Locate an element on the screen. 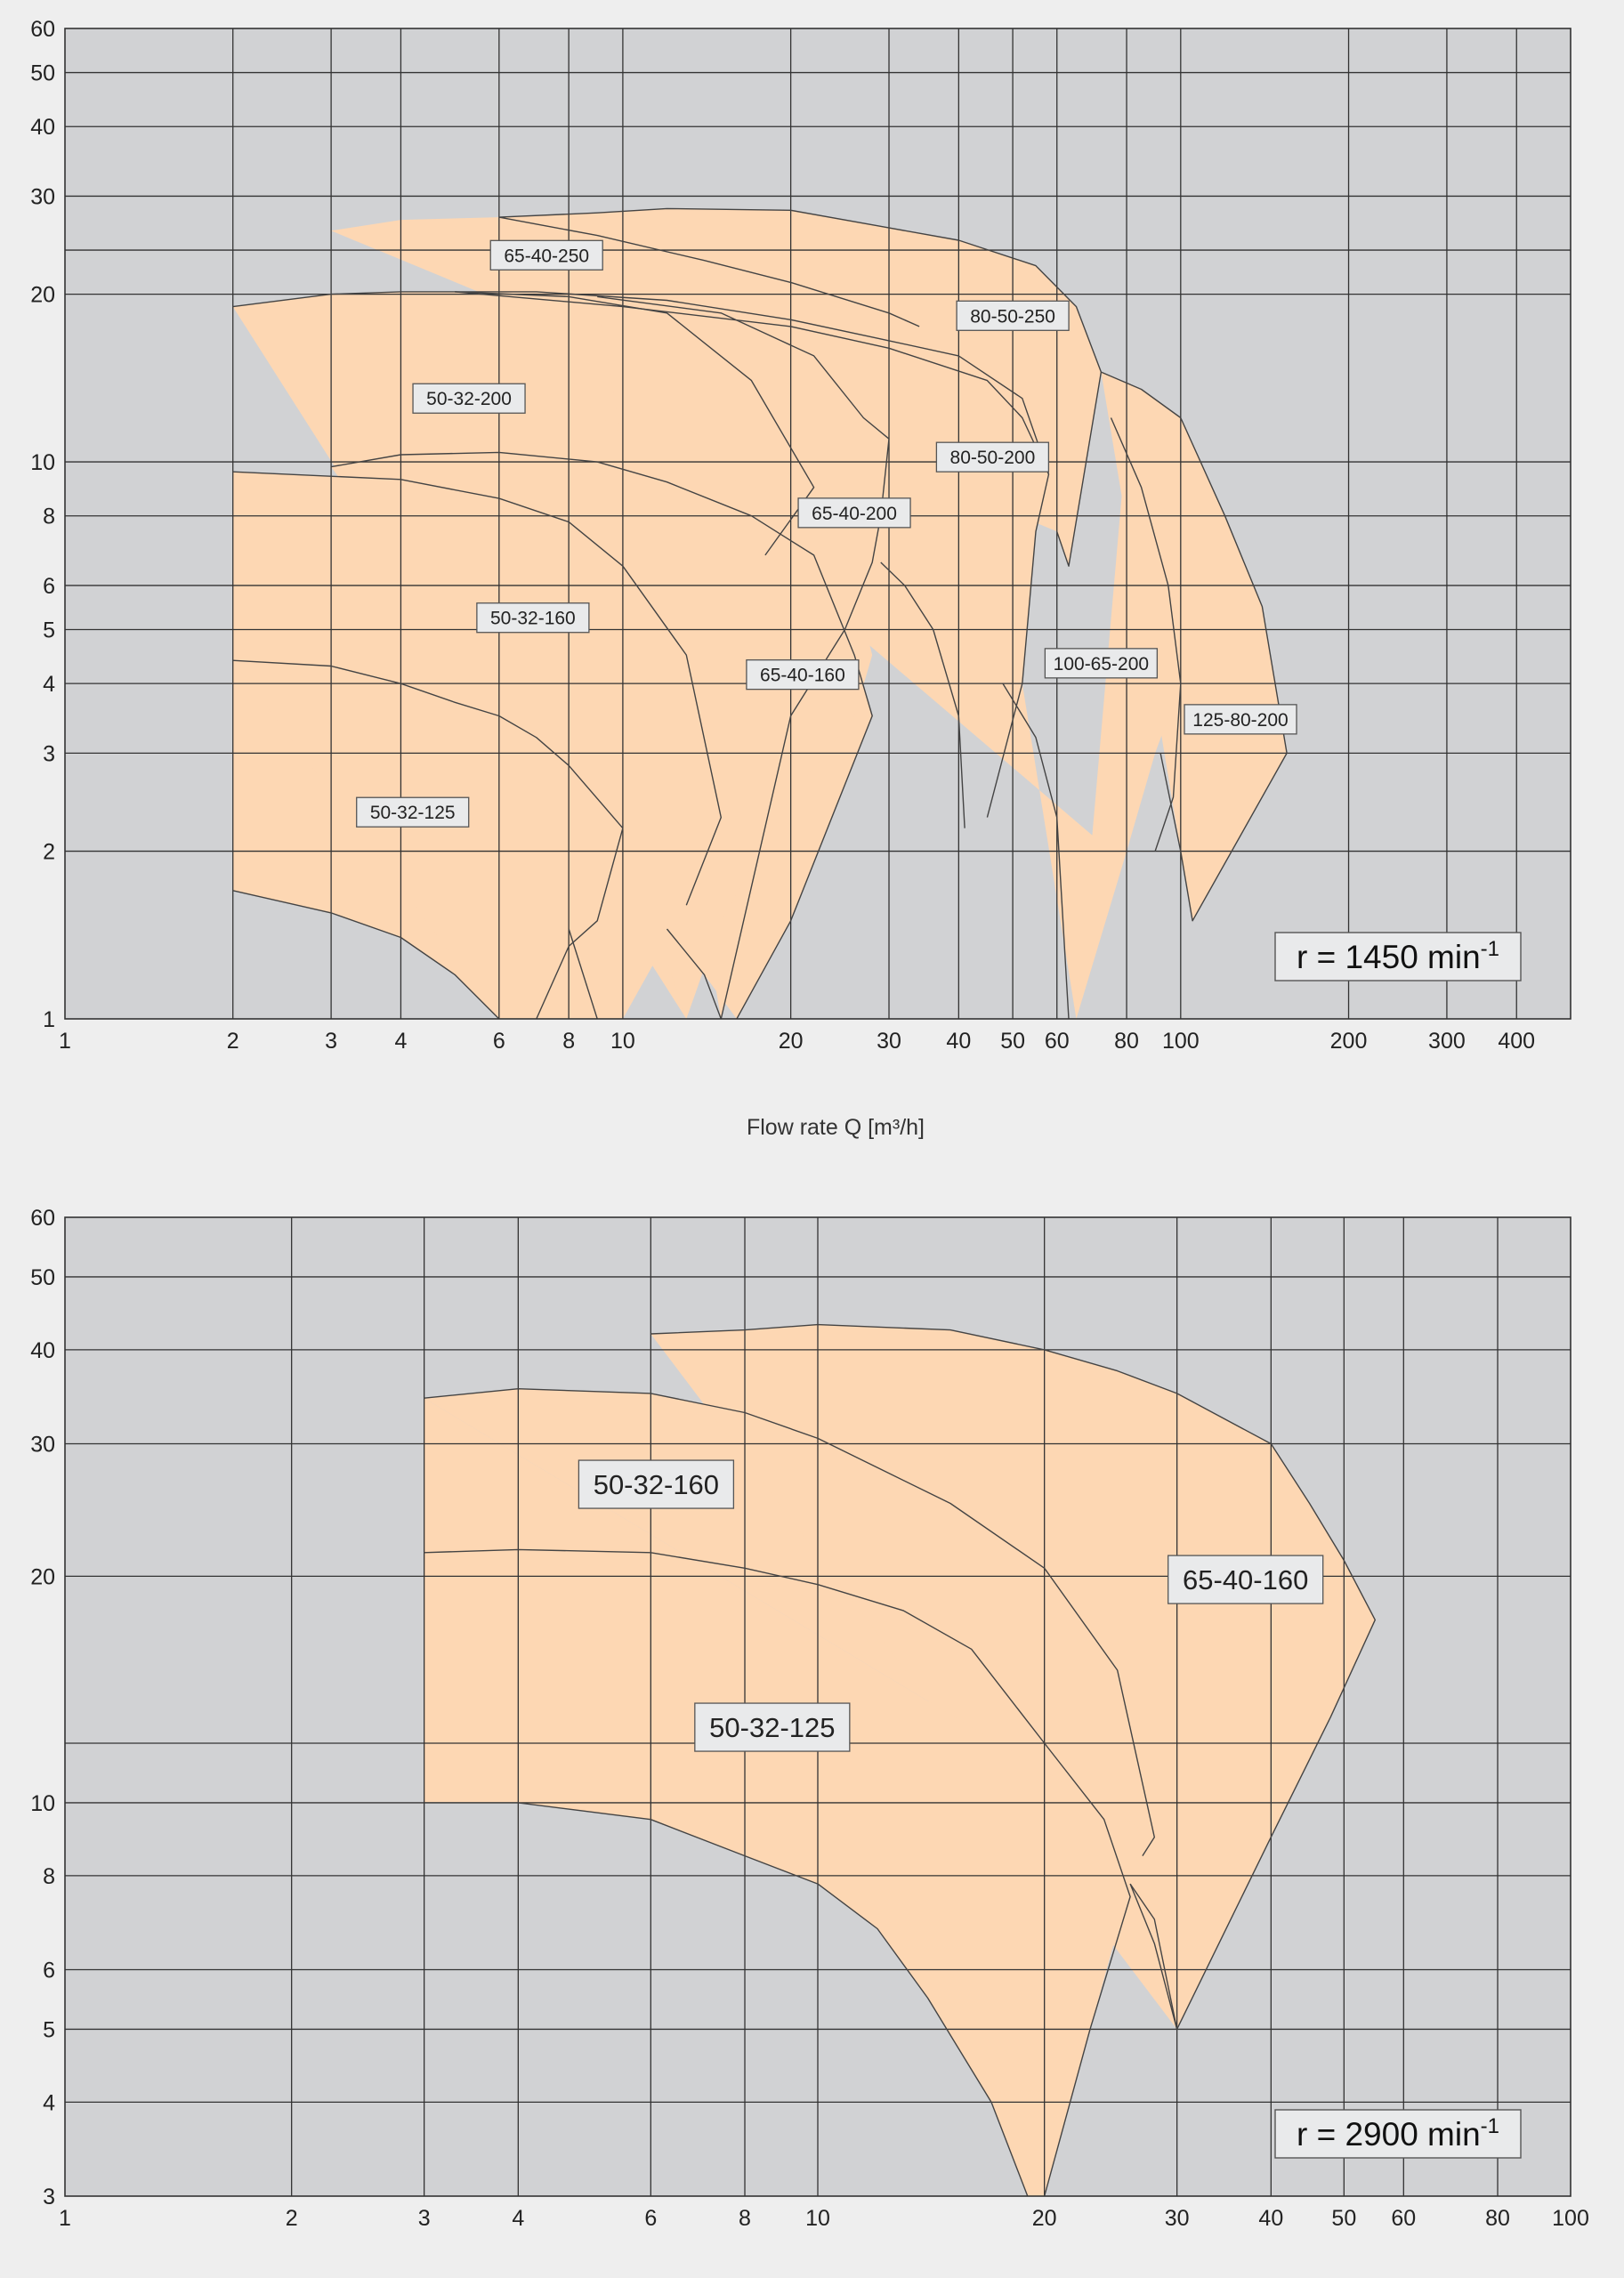  x-tick-labels: 1 2 3 4 6 8 10 20 30 40 50 60 80 100 200 300 400 is located at coordinates (797, 1041).